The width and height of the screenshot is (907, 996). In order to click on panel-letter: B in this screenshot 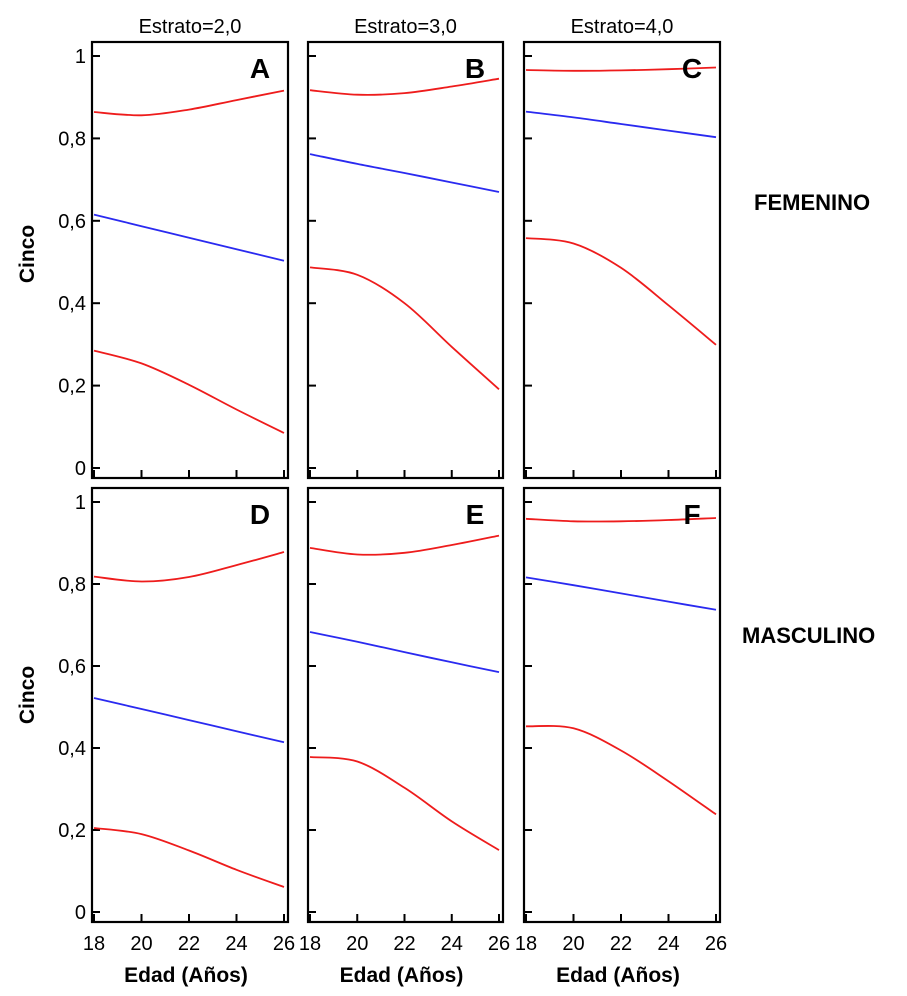, I will do `click(475, 68)`.